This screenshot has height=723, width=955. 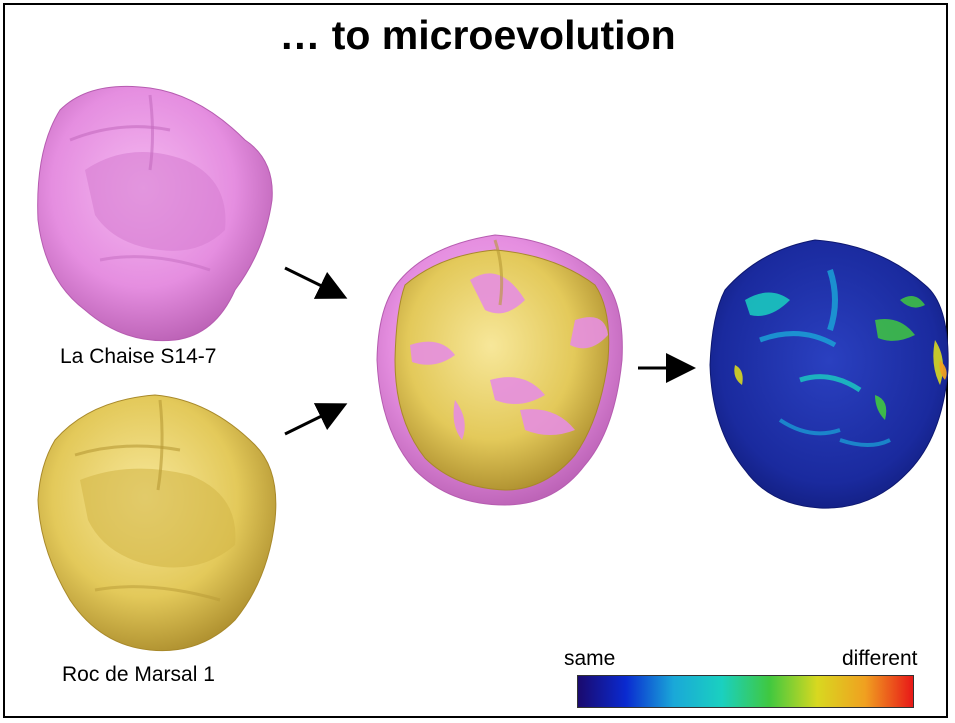 What do you see at coordinates (477, 35) in the screenshot?
I see `slide-title: … to microevolution` at bounding box center [477, 35].